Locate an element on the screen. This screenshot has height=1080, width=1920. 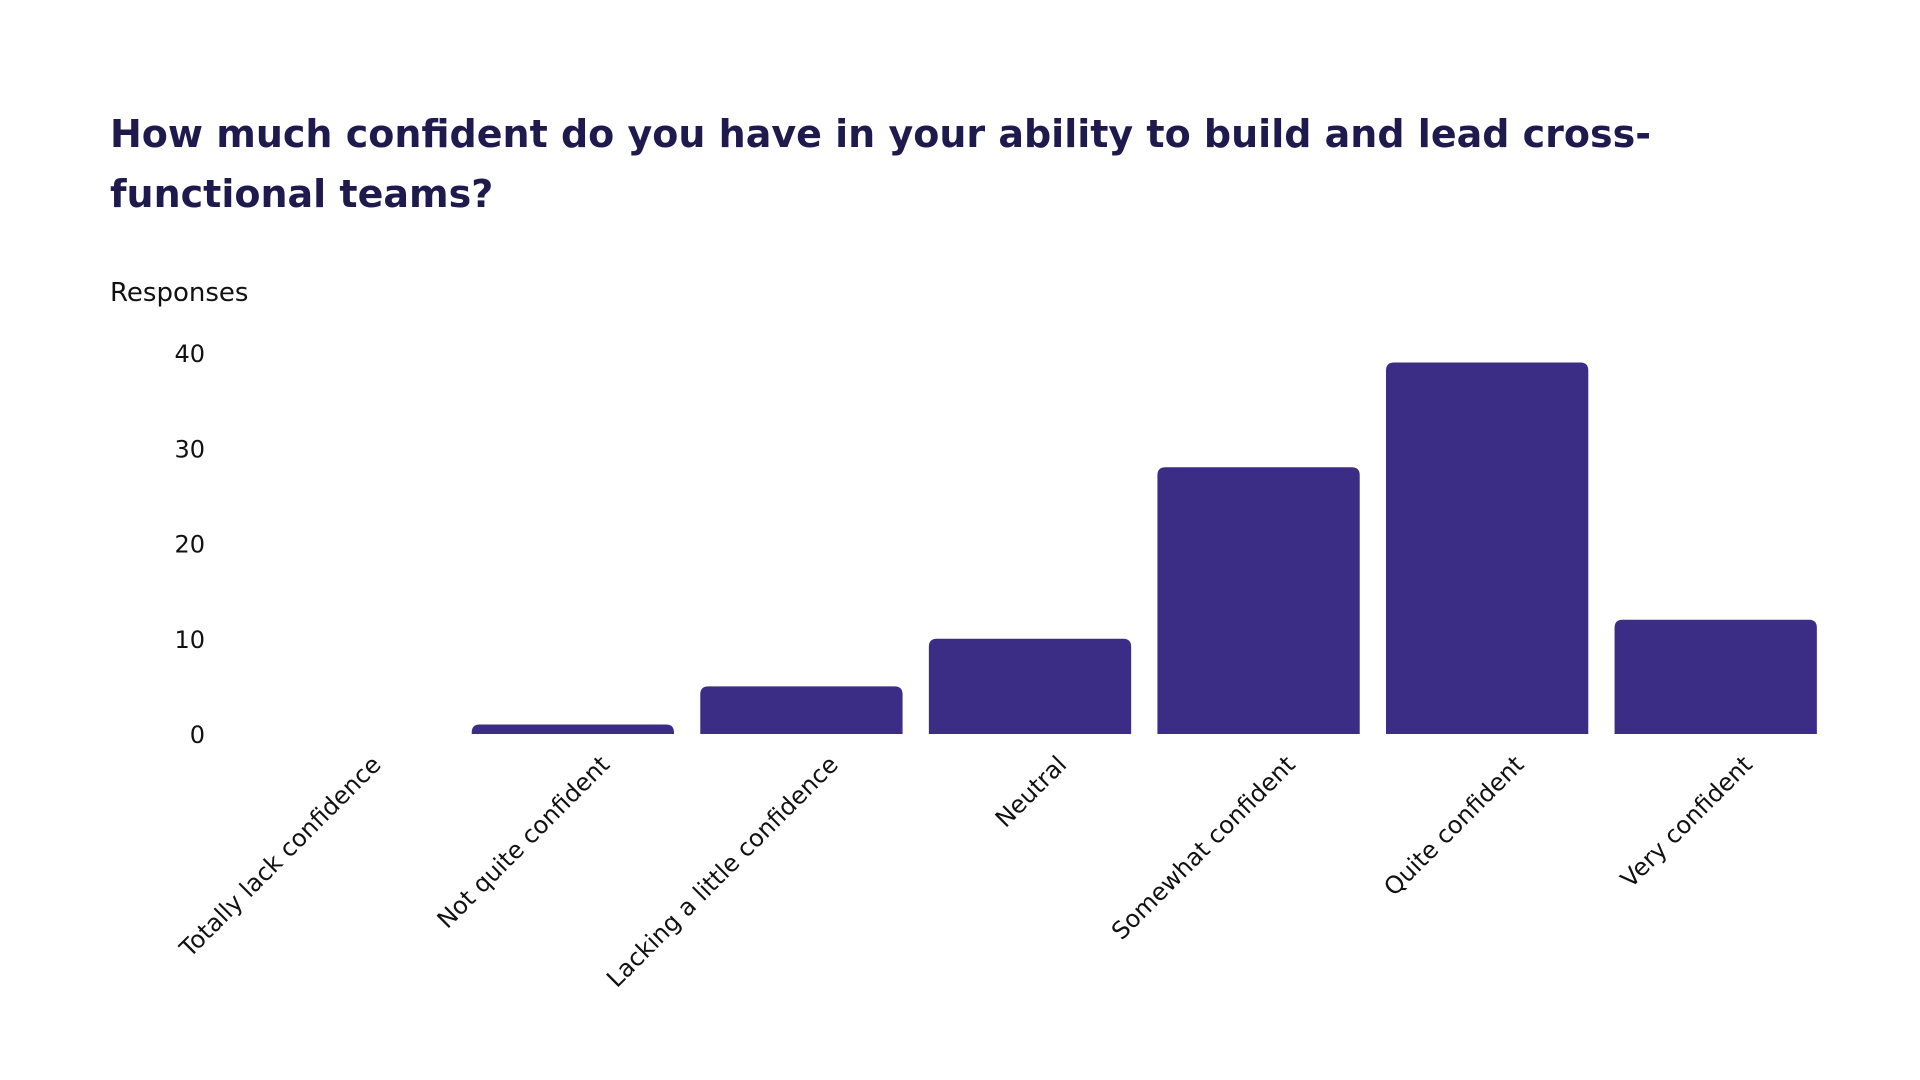
x-tick-label: Lacking a little confidence is located at coordinates (722, 871).